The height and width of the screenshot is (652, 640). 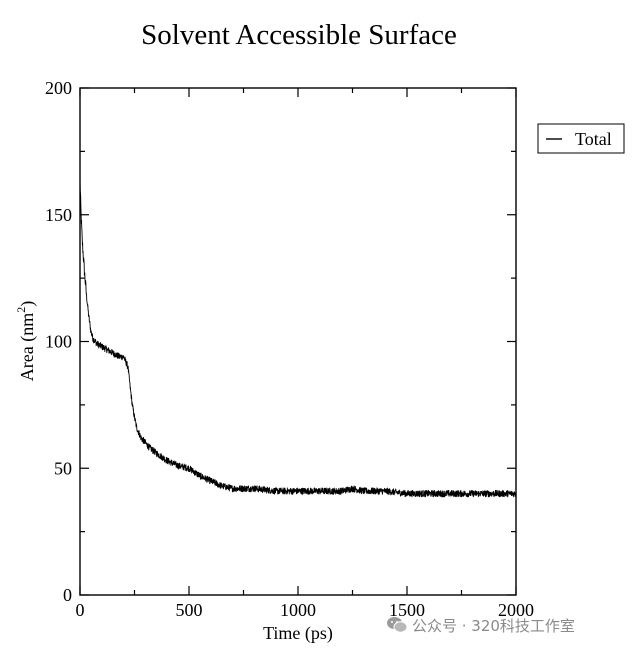 I want to click on y-tick-label: 150, so click(x=58, y=215).